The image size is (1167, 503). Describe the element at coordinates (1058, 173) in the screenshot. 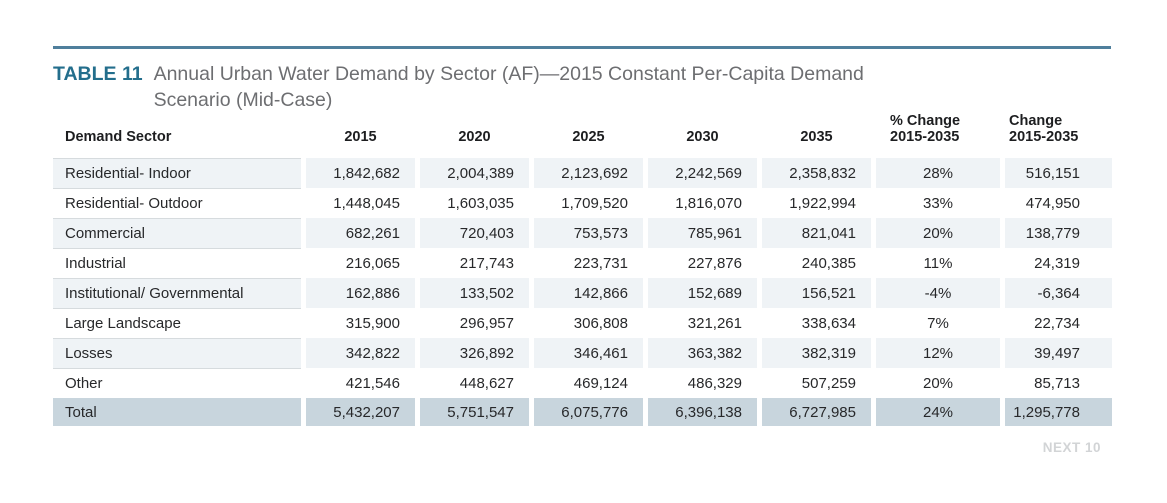

I see `value-cell: 516,151` at that location.